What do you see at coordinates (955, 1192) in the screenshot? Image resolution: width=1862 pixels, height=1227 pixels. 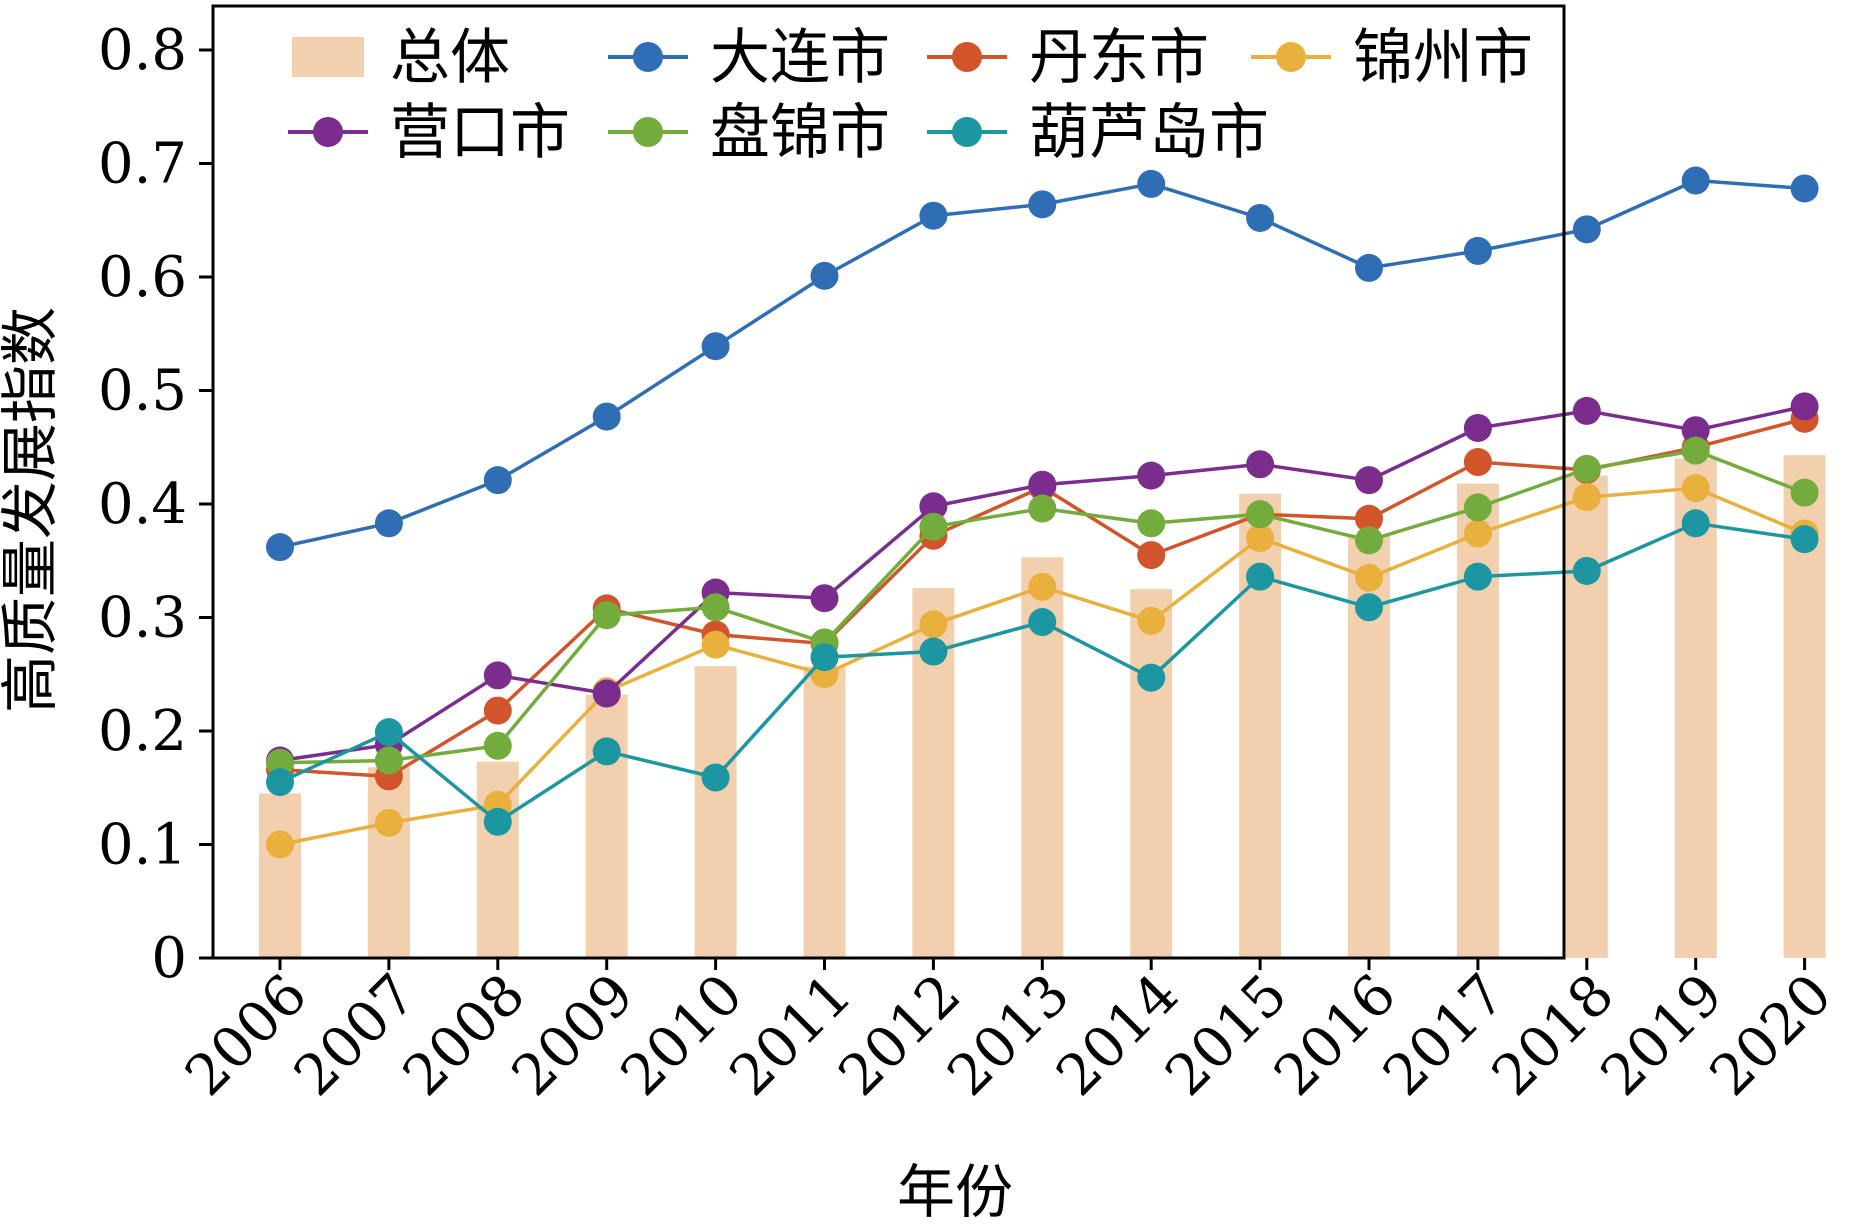 I see `x-axis-label: 年份` at bounding box center [955, 1192].